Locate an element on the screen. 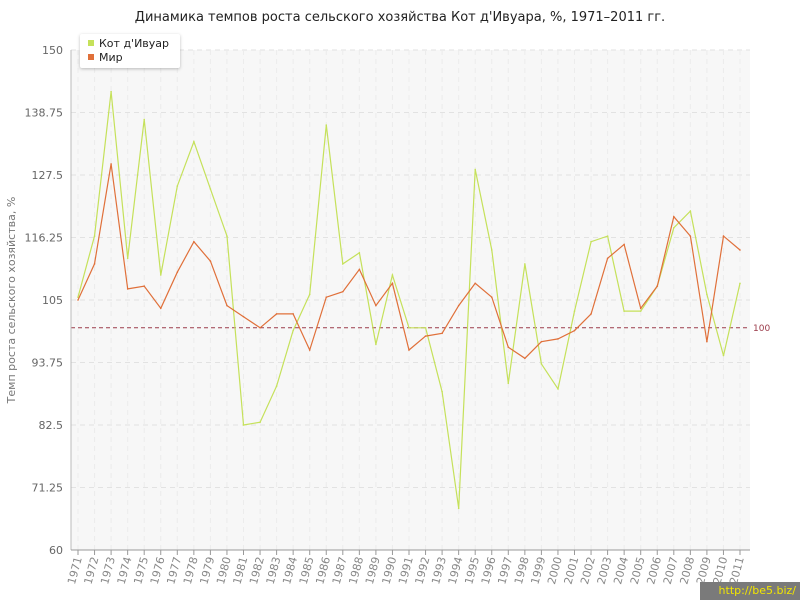  y-tick-label: 138.75 is located at coordinates (44, 113).